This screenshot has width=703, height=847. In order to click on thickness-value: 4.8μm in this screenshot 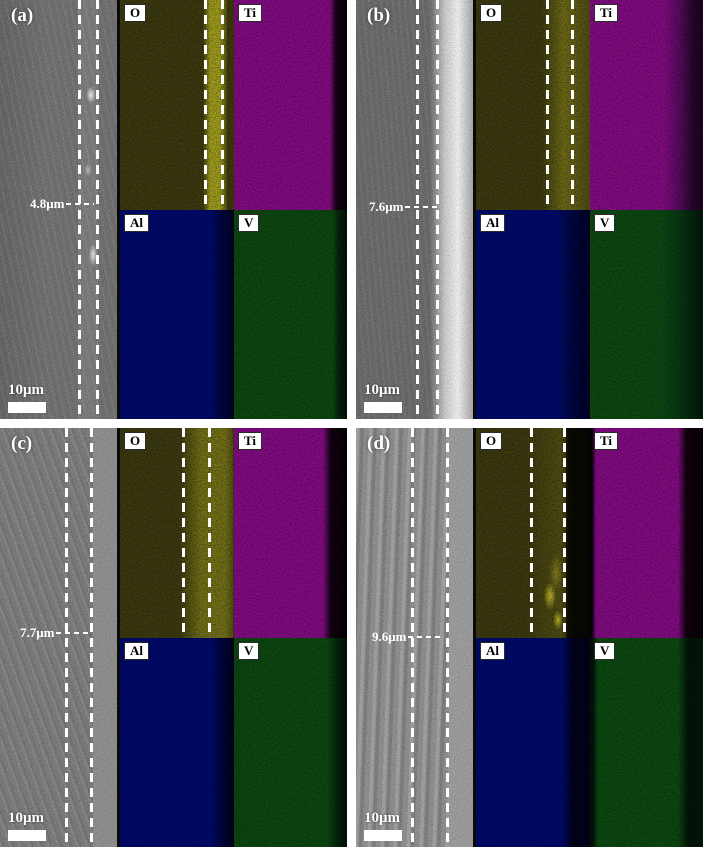, I will do `click(47, 203)`.